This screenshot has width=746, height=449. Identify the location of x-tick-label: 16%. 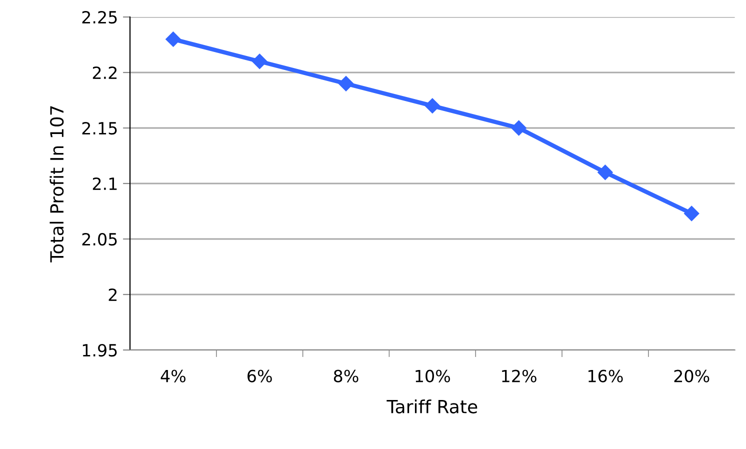
(605, 376).